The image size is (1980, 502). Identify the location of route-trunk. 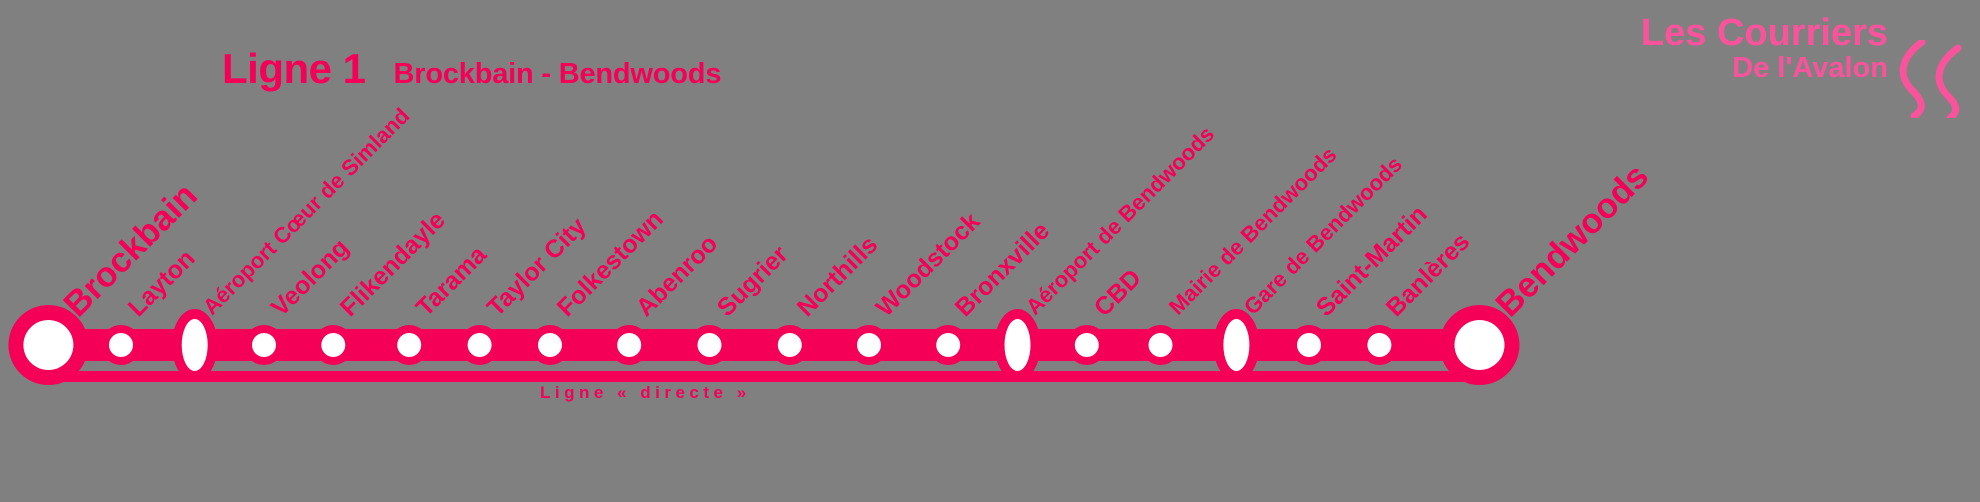
(764, 345).